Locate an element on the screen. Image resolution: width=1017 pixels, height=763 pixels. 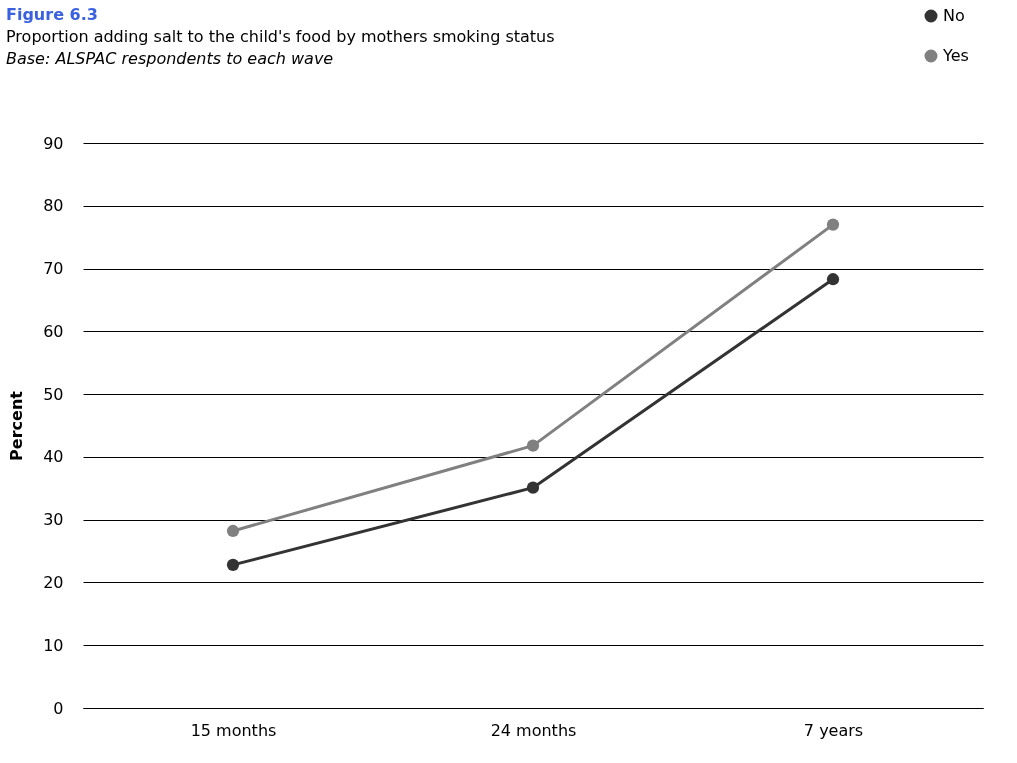
y-tick-label: 90 is located at coordinates (53, 143).